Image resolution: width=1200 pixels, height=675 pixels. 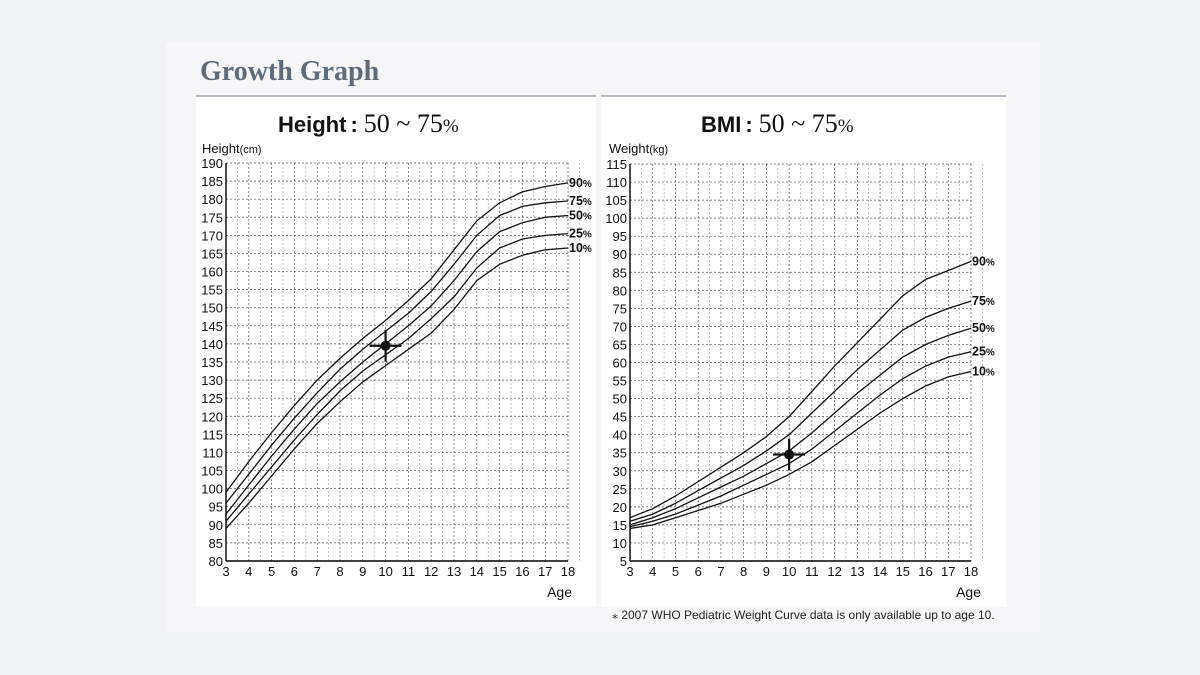 What do you see at coordinates (212, 344) in the screenshot?
I see `y-tick-label: 140` at bounding box center [212, 344].